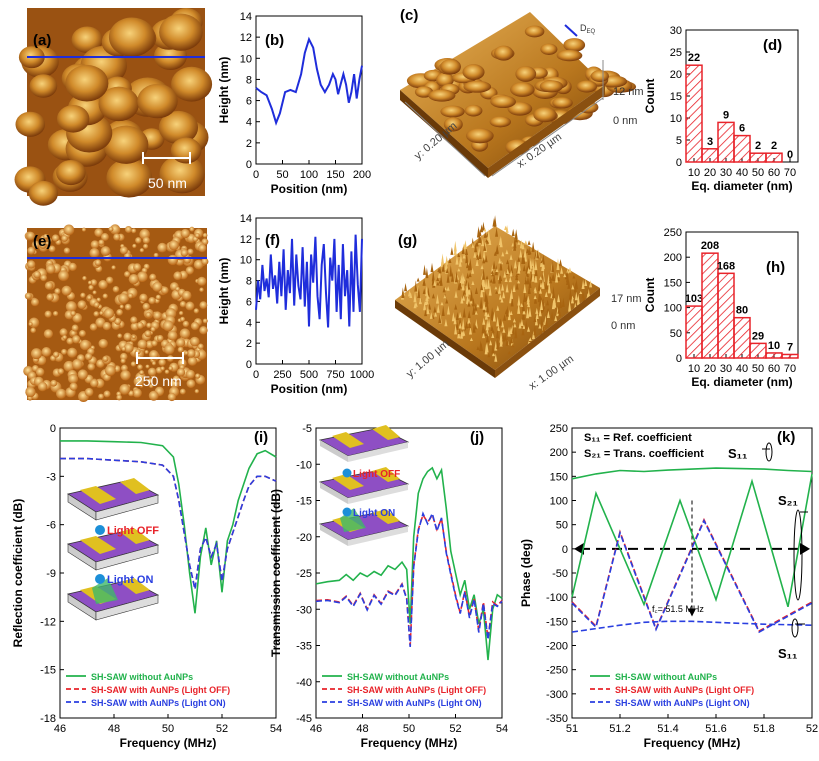 The width and height of the screenshot is (819, 761). Describe the element at coordinates (812, 729) in the screenshot. I see `x-tick-label-k: 52` at that location.